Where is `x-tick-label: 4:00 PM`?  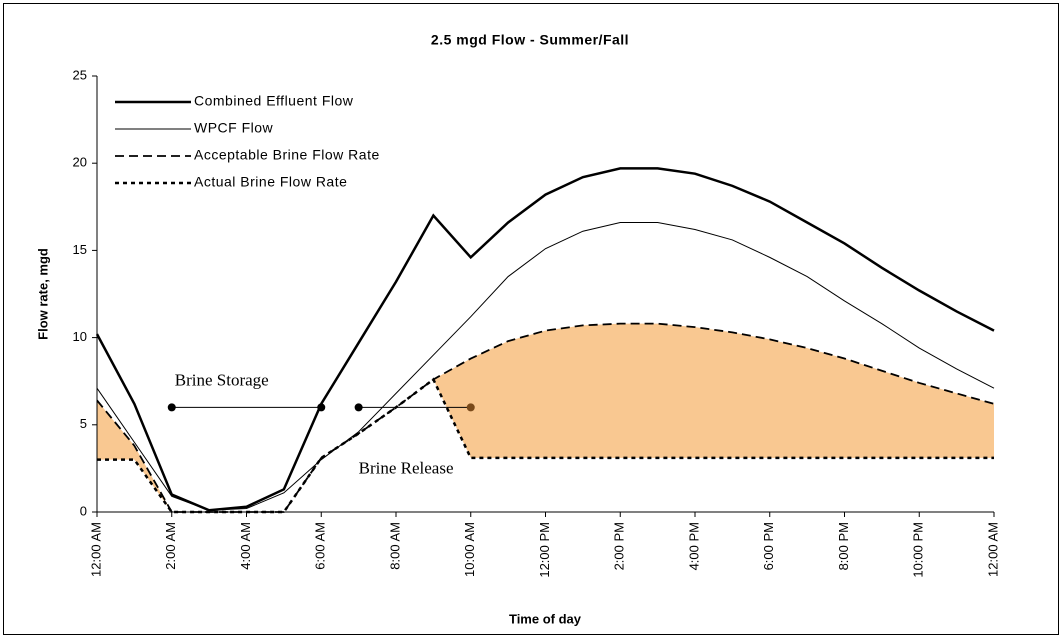 x-tick-label: 4:00 PM is located at coordinates (693, 546).